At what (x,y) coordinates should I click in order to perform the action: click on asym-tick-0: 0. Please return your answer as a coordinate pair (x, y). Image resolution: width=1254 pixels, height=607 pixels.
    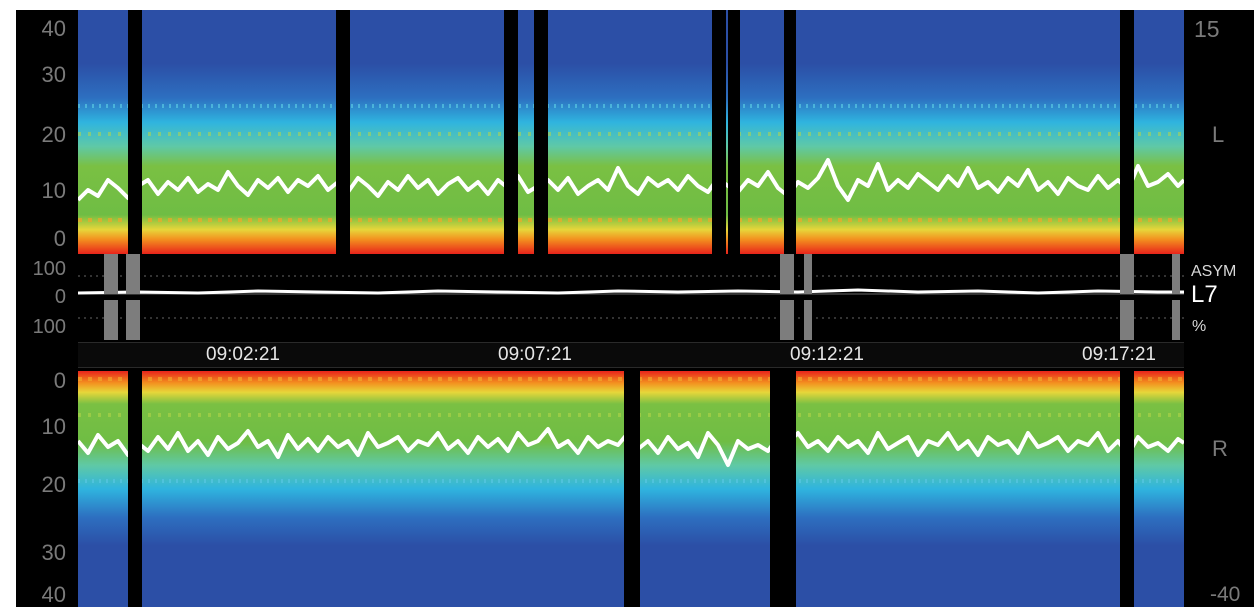
    Looking at the image, I should click on (60, 297).